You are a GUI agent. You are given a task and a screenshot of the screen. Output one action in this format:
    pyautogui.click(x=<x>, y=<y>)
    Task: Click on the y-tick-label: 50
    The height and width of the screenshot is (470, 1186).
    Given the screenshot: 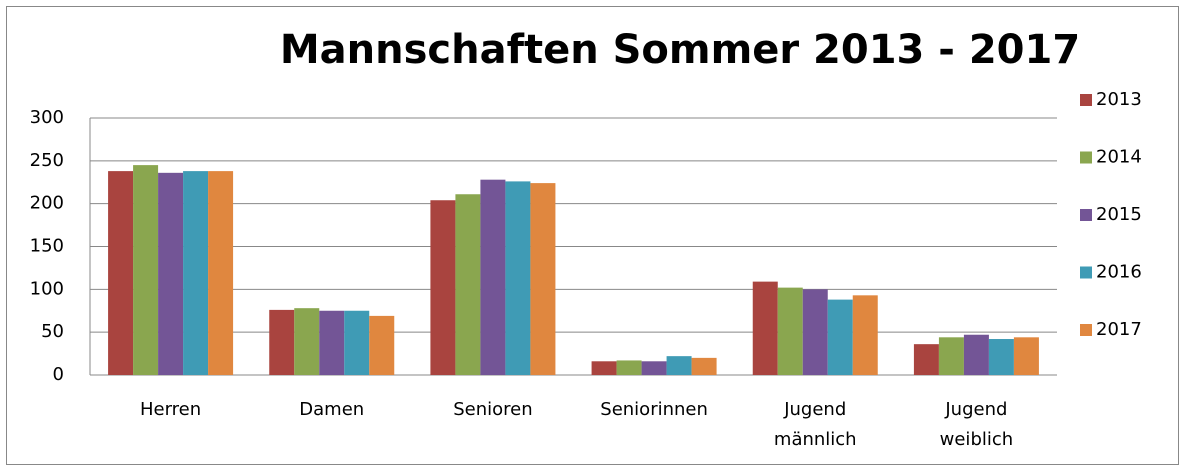 What is the action you would take?
    pyautogui.click(x=52, y=331)
    